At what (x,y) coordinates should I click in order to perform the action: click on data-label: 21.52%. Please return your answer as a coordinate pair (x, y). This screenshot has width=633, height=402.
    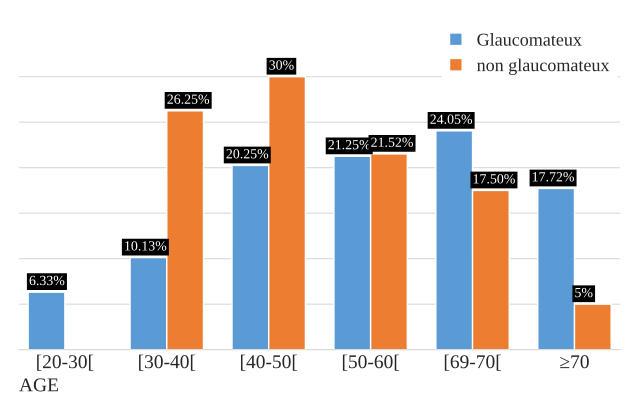
    Looking at the image, I should click on (392, 142).